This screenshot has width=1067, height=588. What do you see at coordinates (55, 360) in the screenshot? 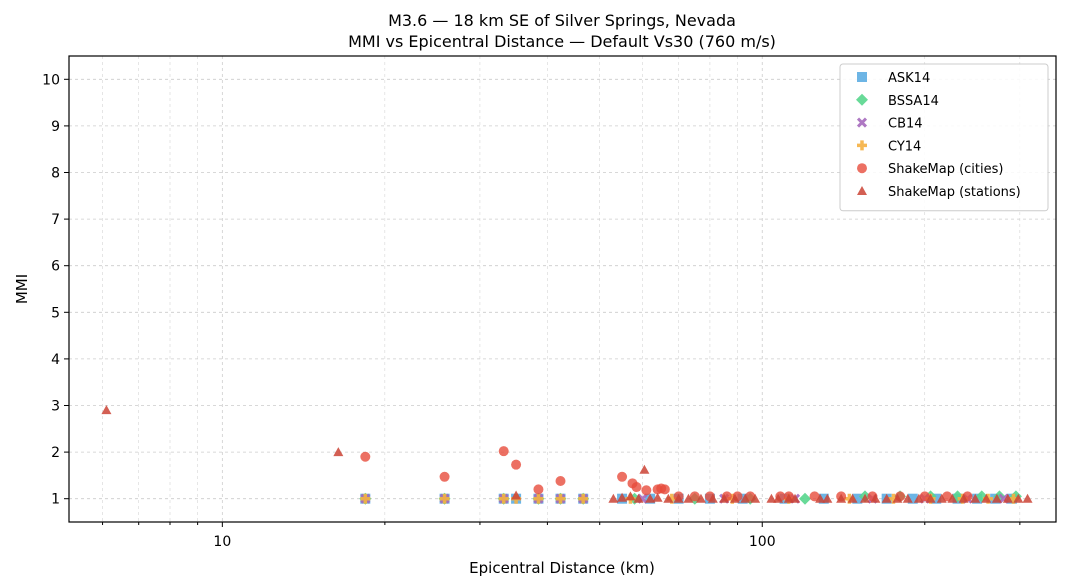
I see `y-tick-label: 4` at bounding box center [55, 360].